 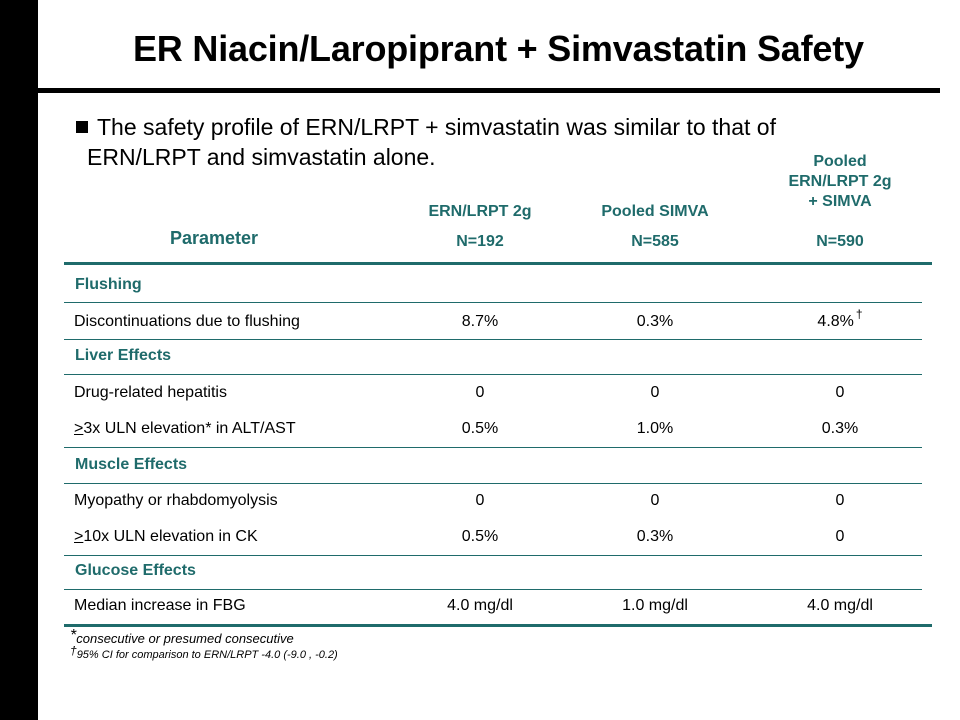 I want to click on cell-myopathy-pooled: 0, so click(x=840, y=500).